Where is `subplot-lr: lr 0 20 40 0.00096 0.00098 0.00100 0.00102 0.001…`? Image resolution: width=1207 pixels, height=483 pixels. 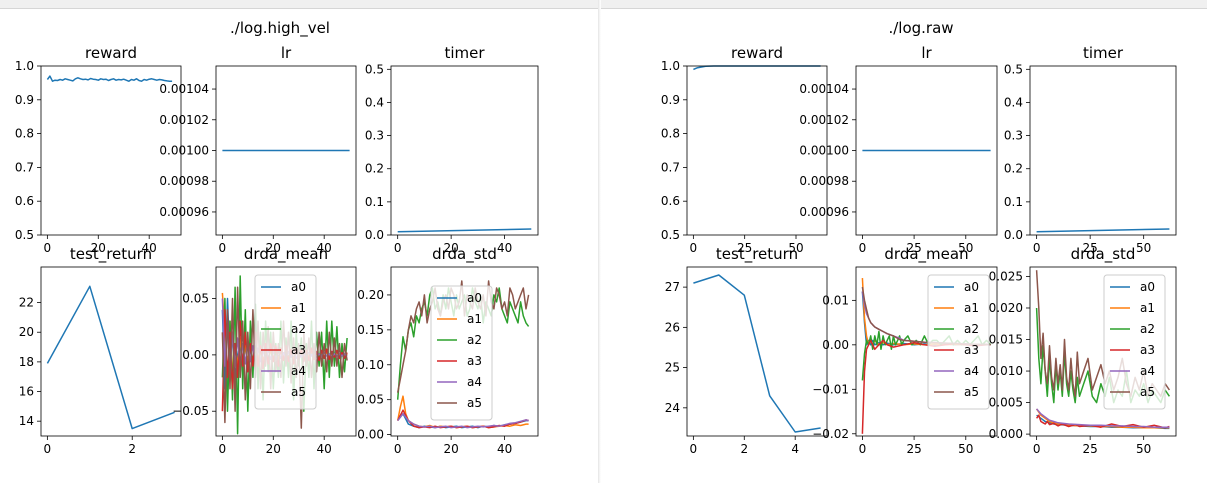
subplot-lr: lr 0 20 40 0.00096 0.00098 0.00100 0.00102 0.001… is located at coordinates (258, 149).